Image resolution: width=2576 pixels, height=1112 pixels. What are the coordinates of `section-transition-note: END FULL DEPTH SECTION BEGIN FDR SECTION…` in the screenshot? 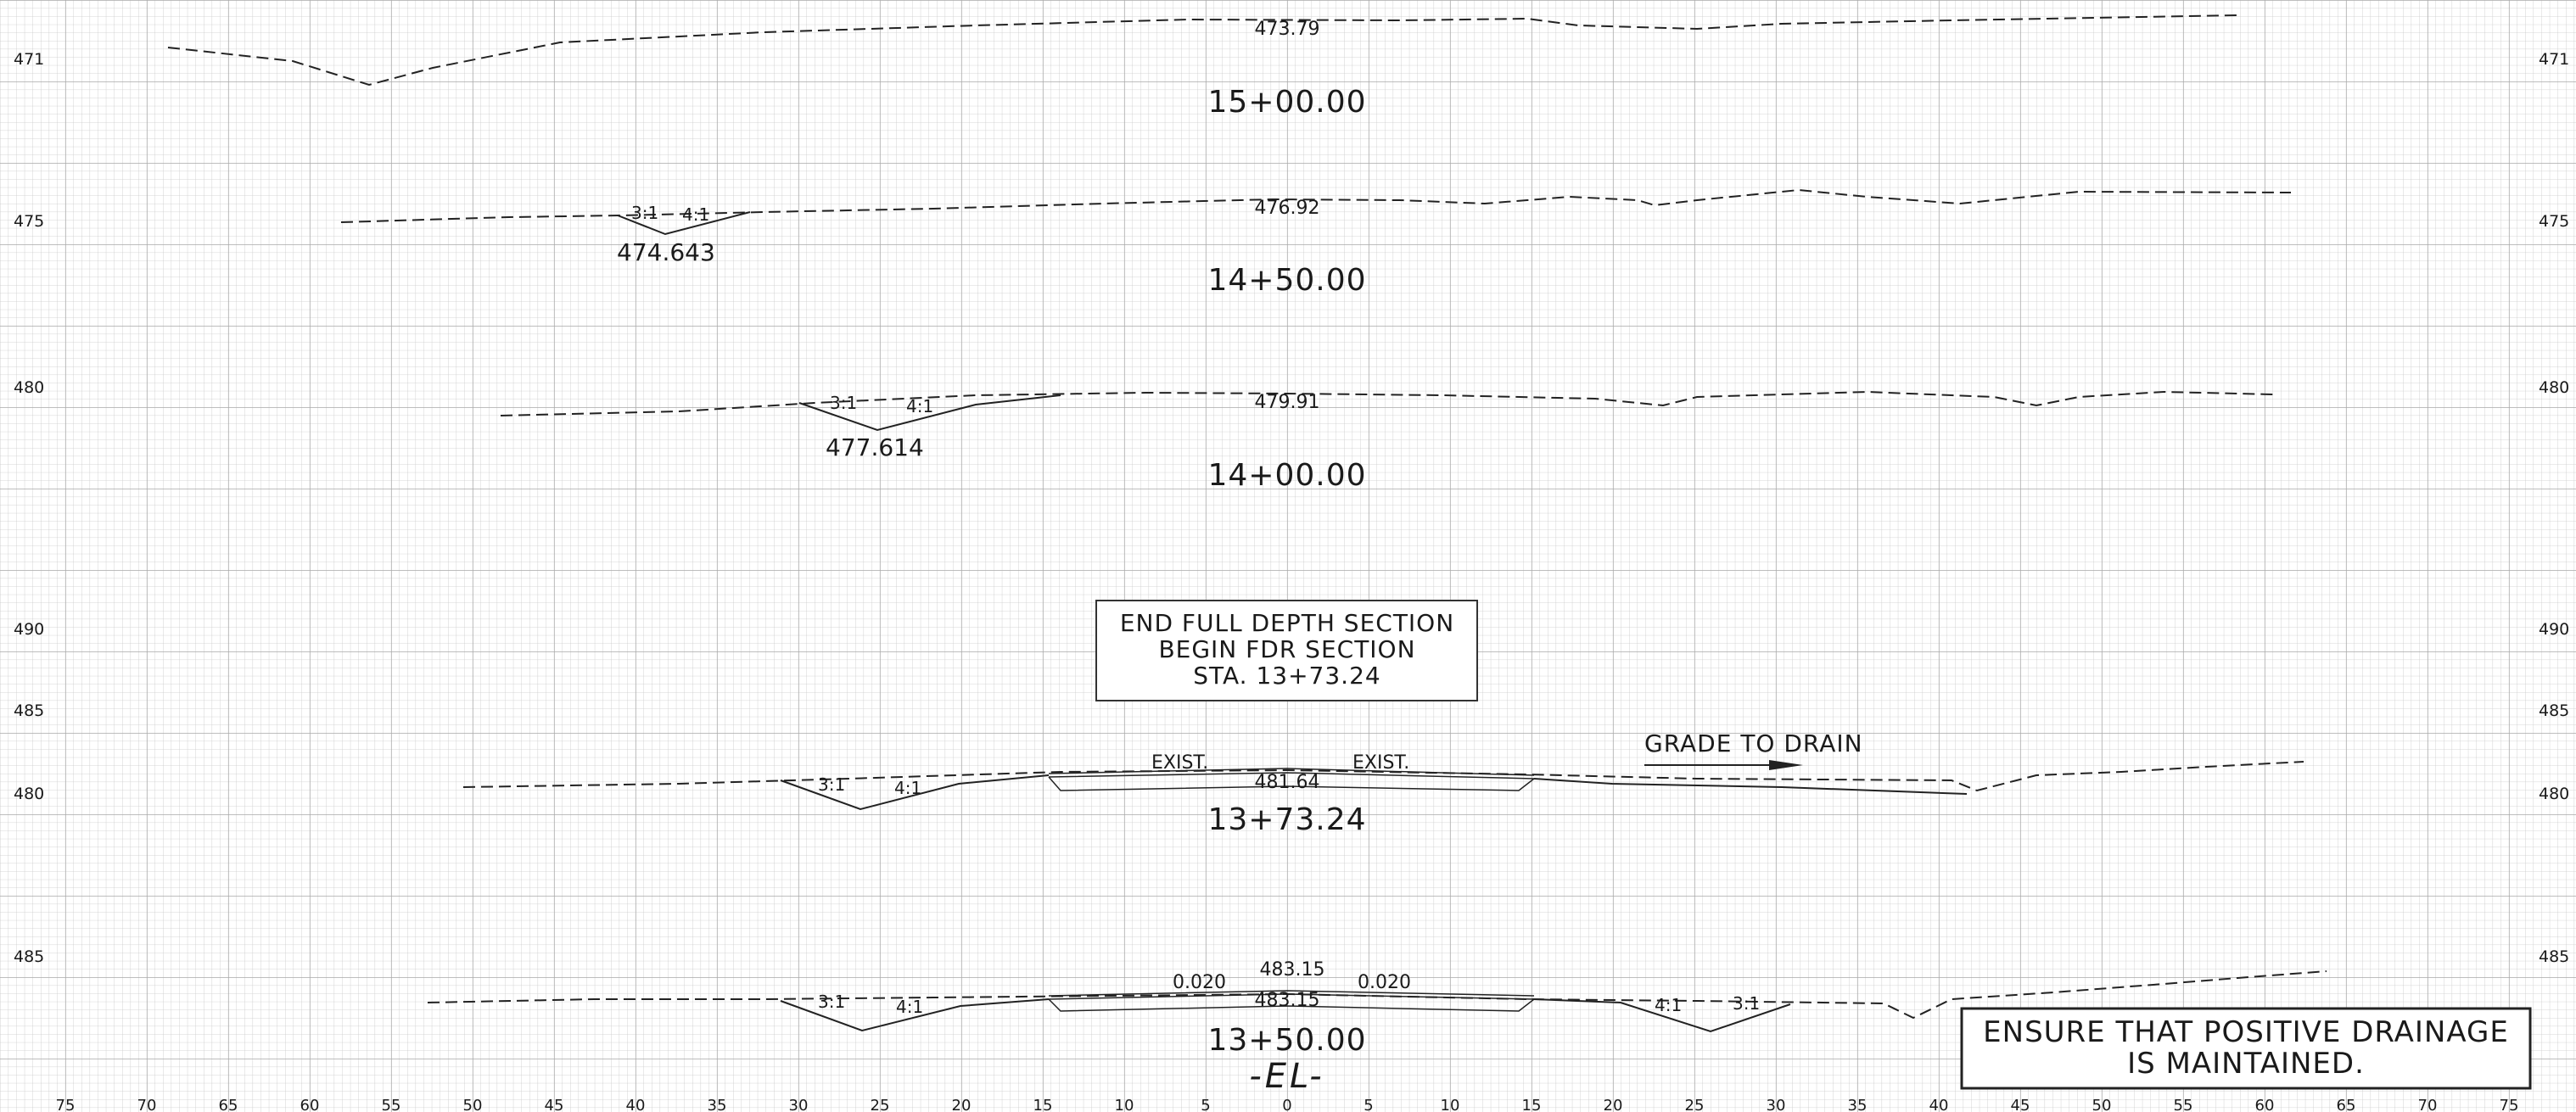 It's located at (1286, 651).